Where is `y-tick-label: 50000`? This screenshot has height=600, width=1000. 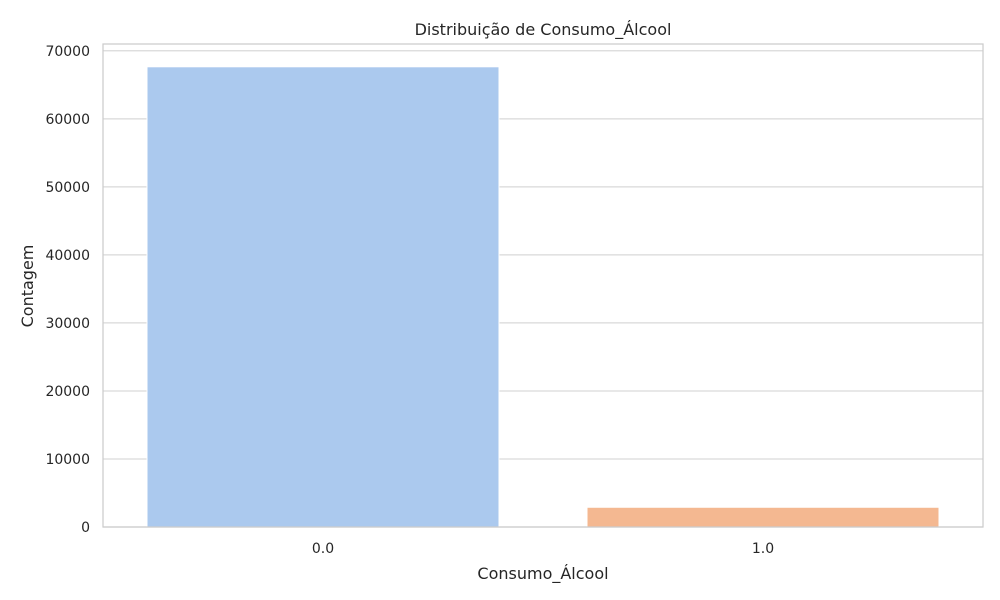
y-tick-label: 50000 is located at coordinates (67, 188).